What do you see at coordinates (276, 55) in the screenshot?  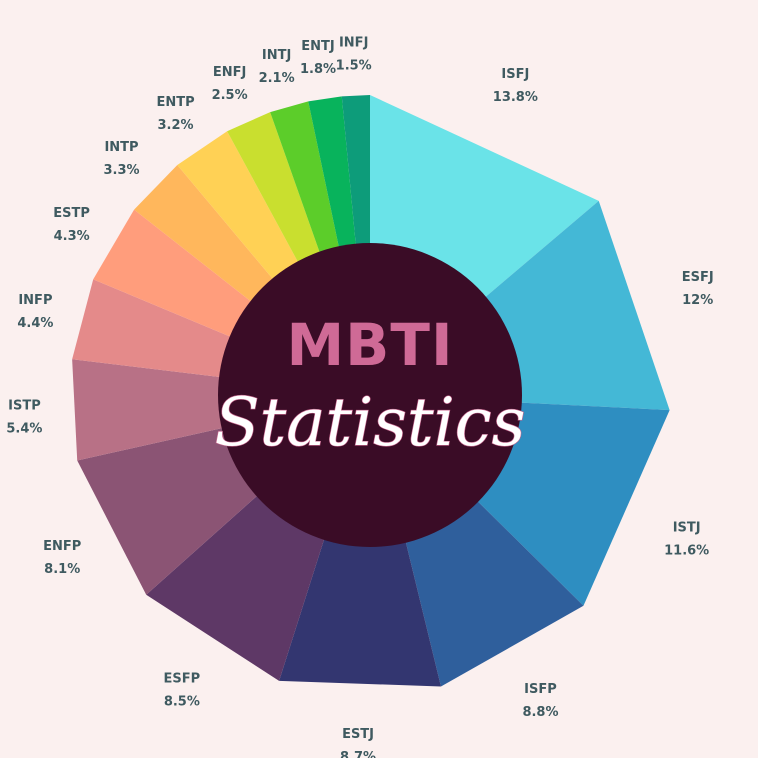 I see `slice-name-intj: INTJ` at bounding box center [276, 55].